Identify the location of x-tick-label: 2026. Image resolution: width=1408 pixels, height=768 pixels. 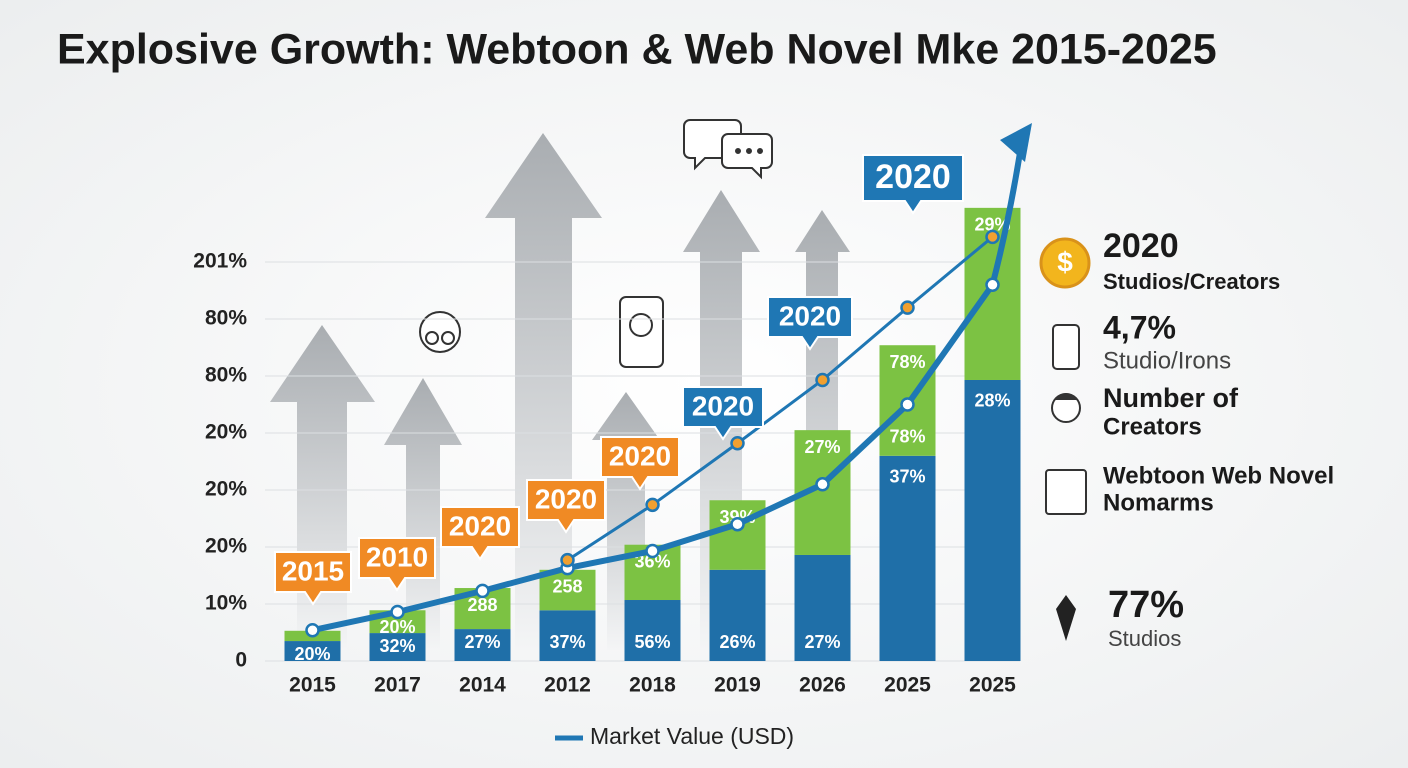
(822, 685).